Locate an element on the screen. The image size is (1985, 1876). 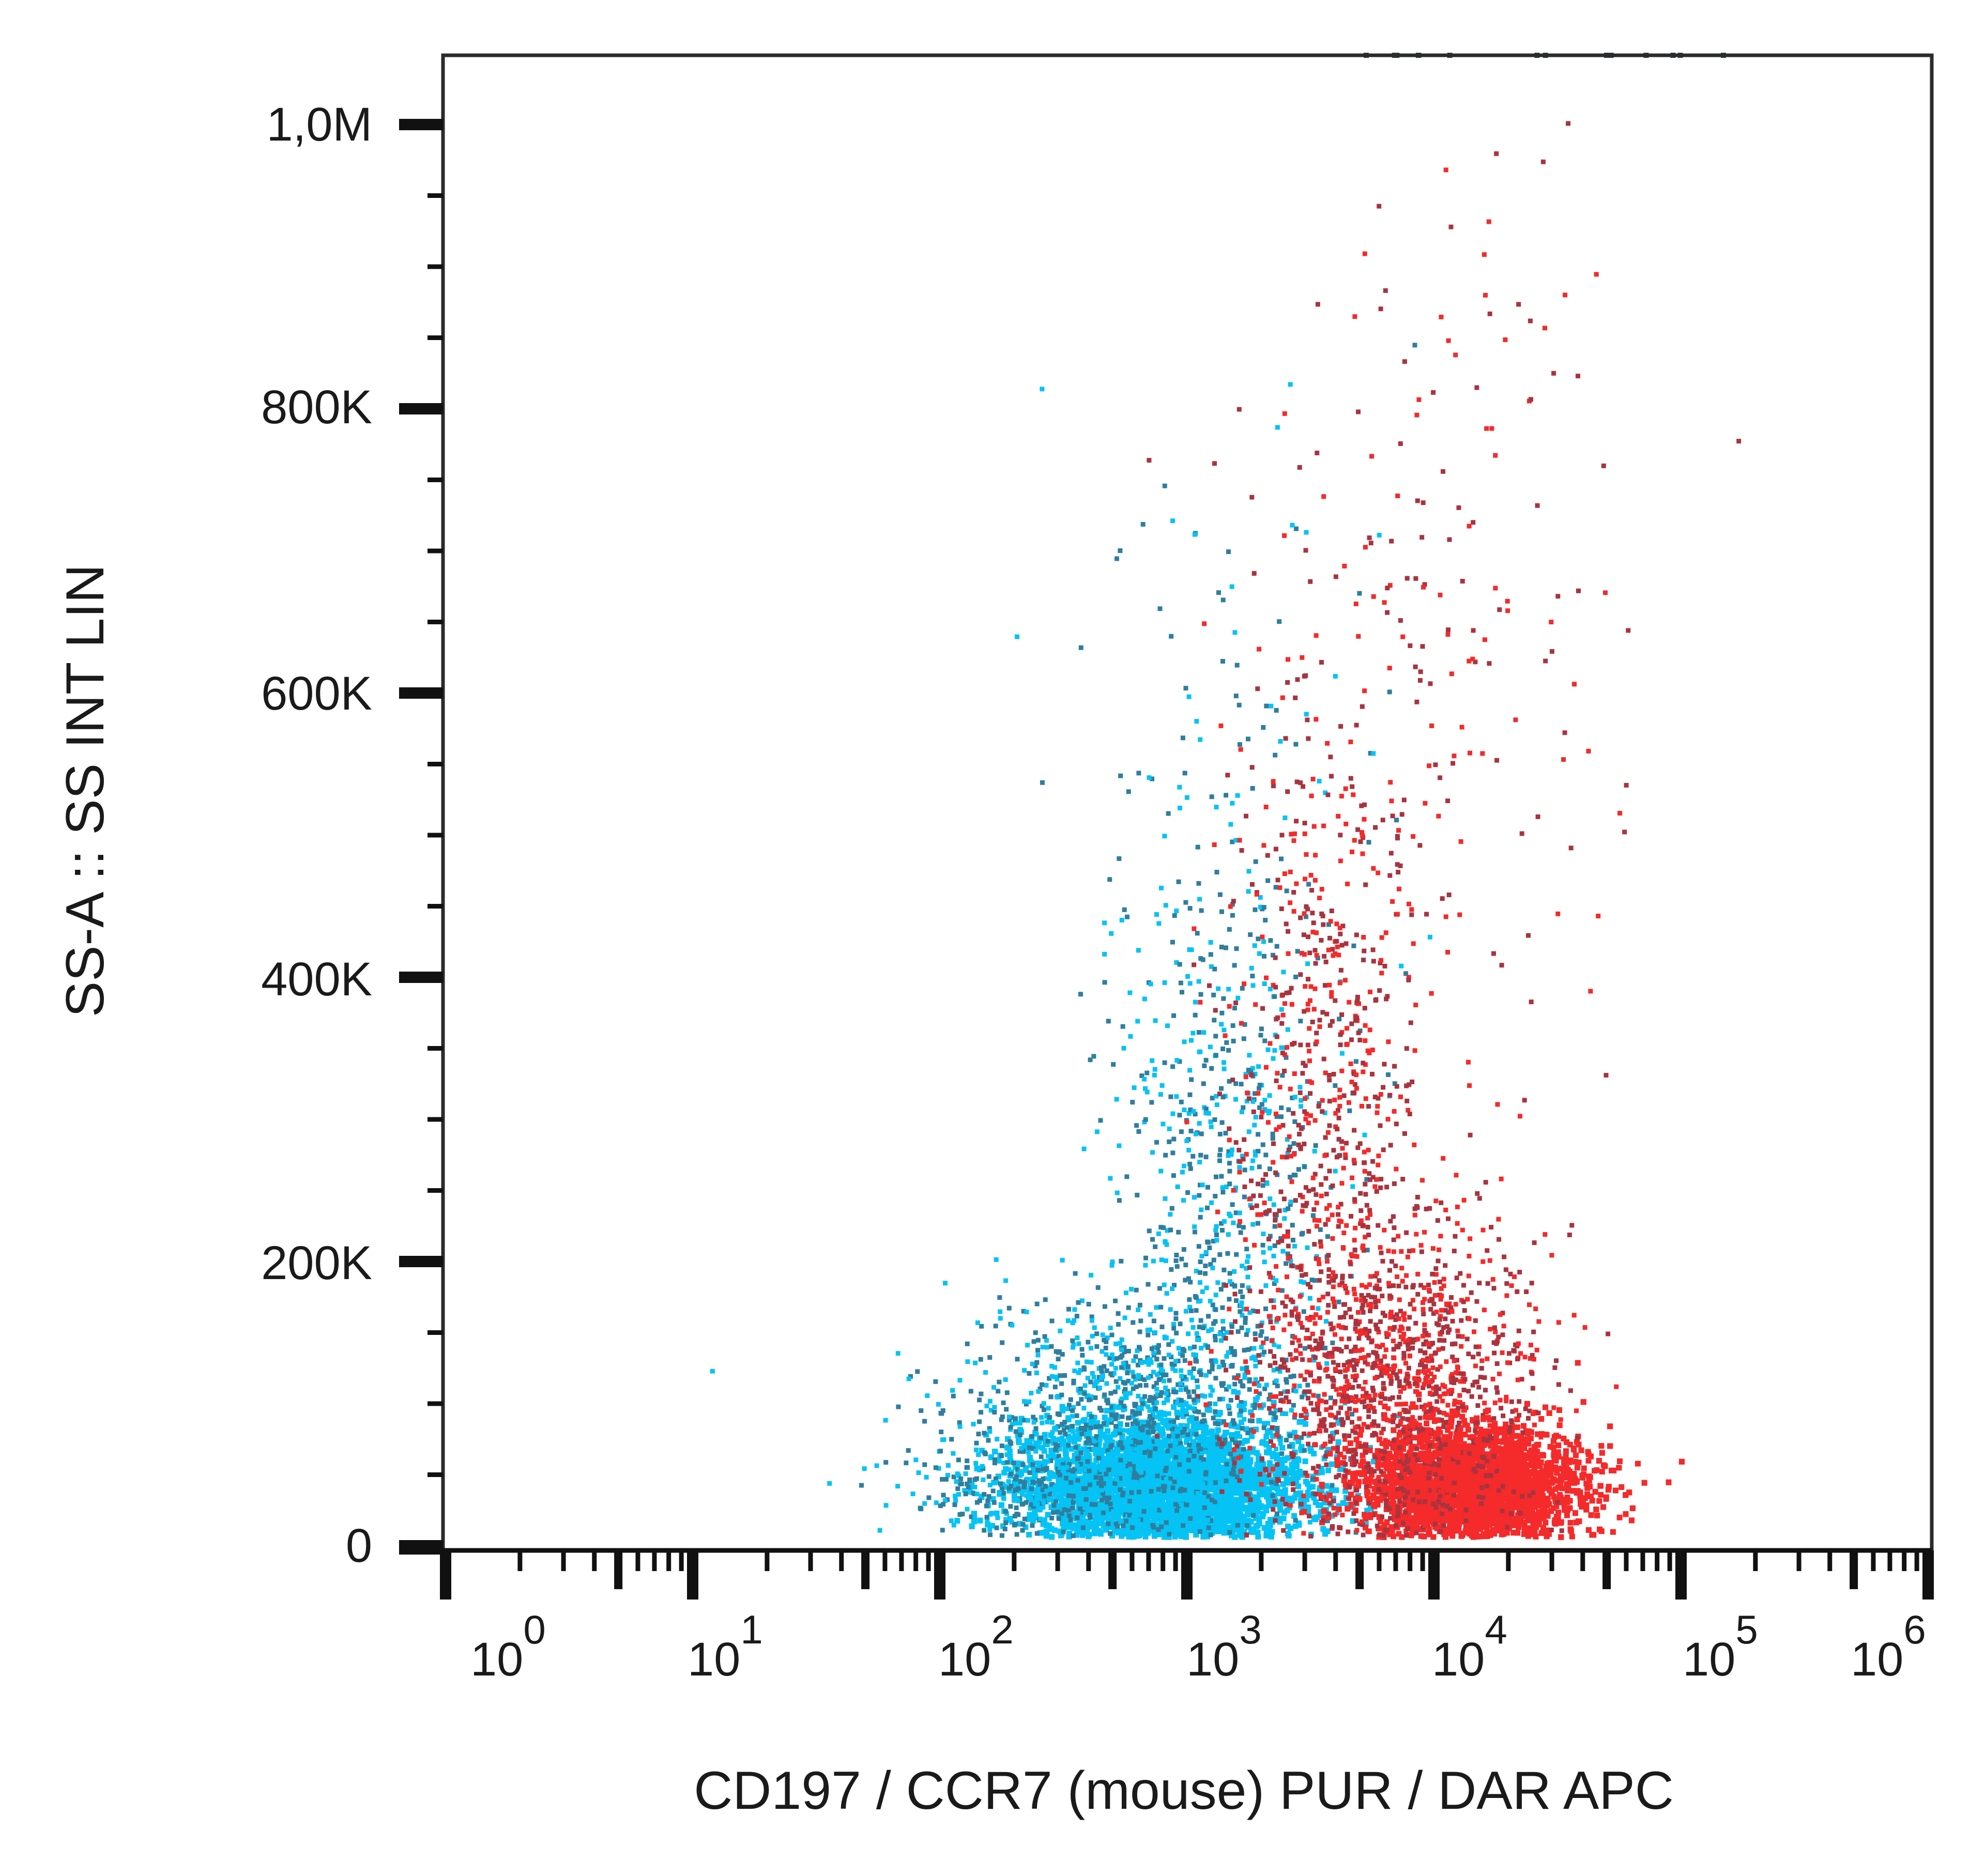
x-axis-title: CD197 / CCR7 (mouse) PUR / DAR APC is located at coordinates (1184, 1791).